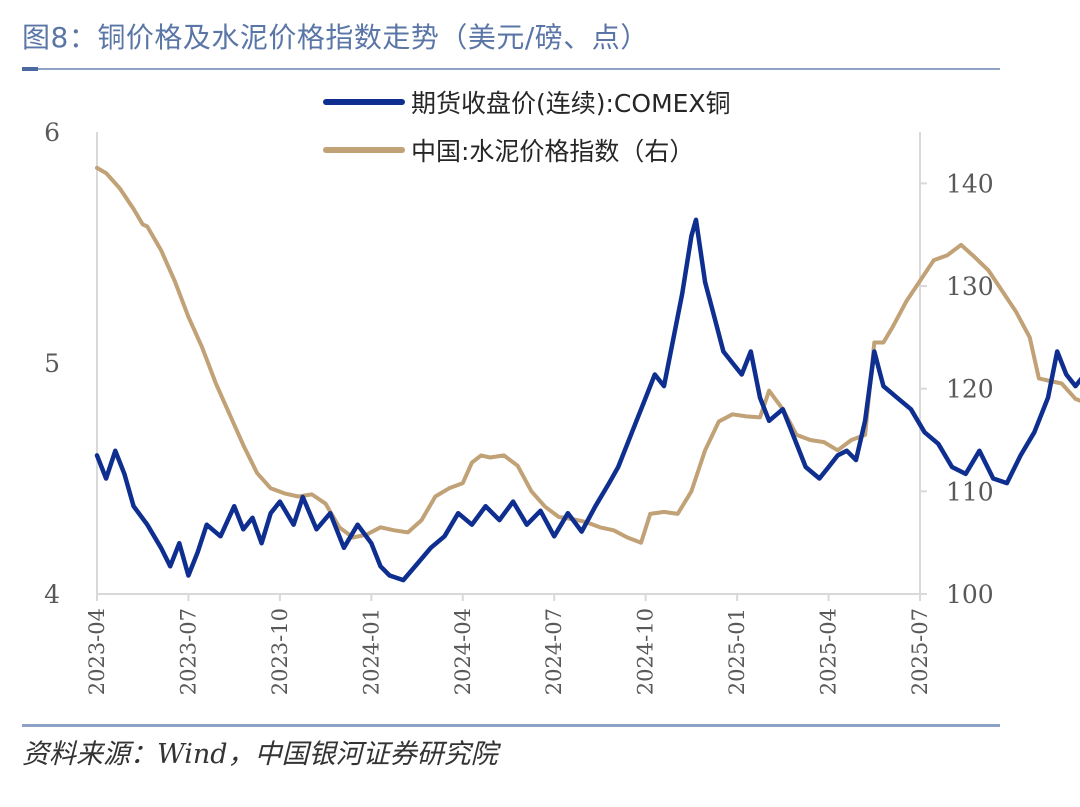 The image size is (1080, 807). I want to click on right-y-tick-label: 140, so click(970, 183).